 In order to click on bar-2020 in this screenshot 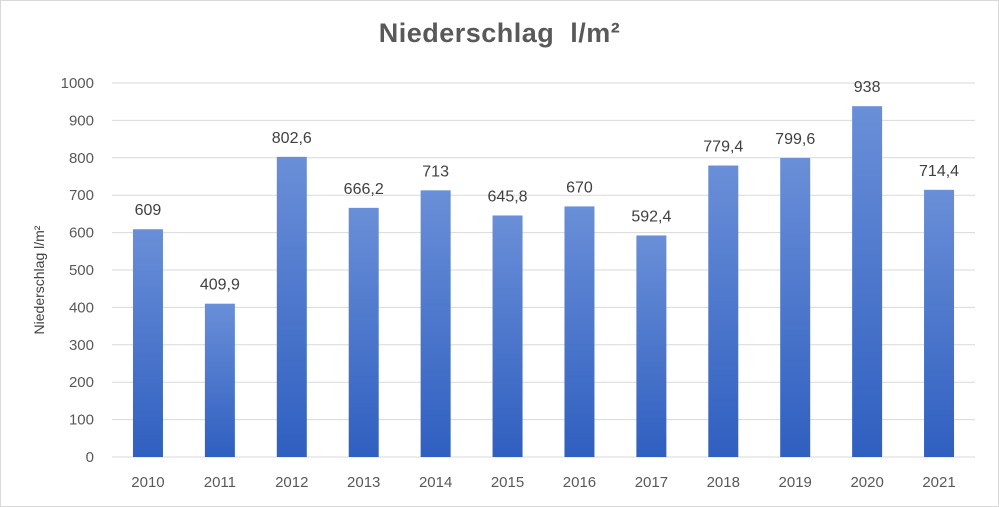, I will do `click(867, 282)`.